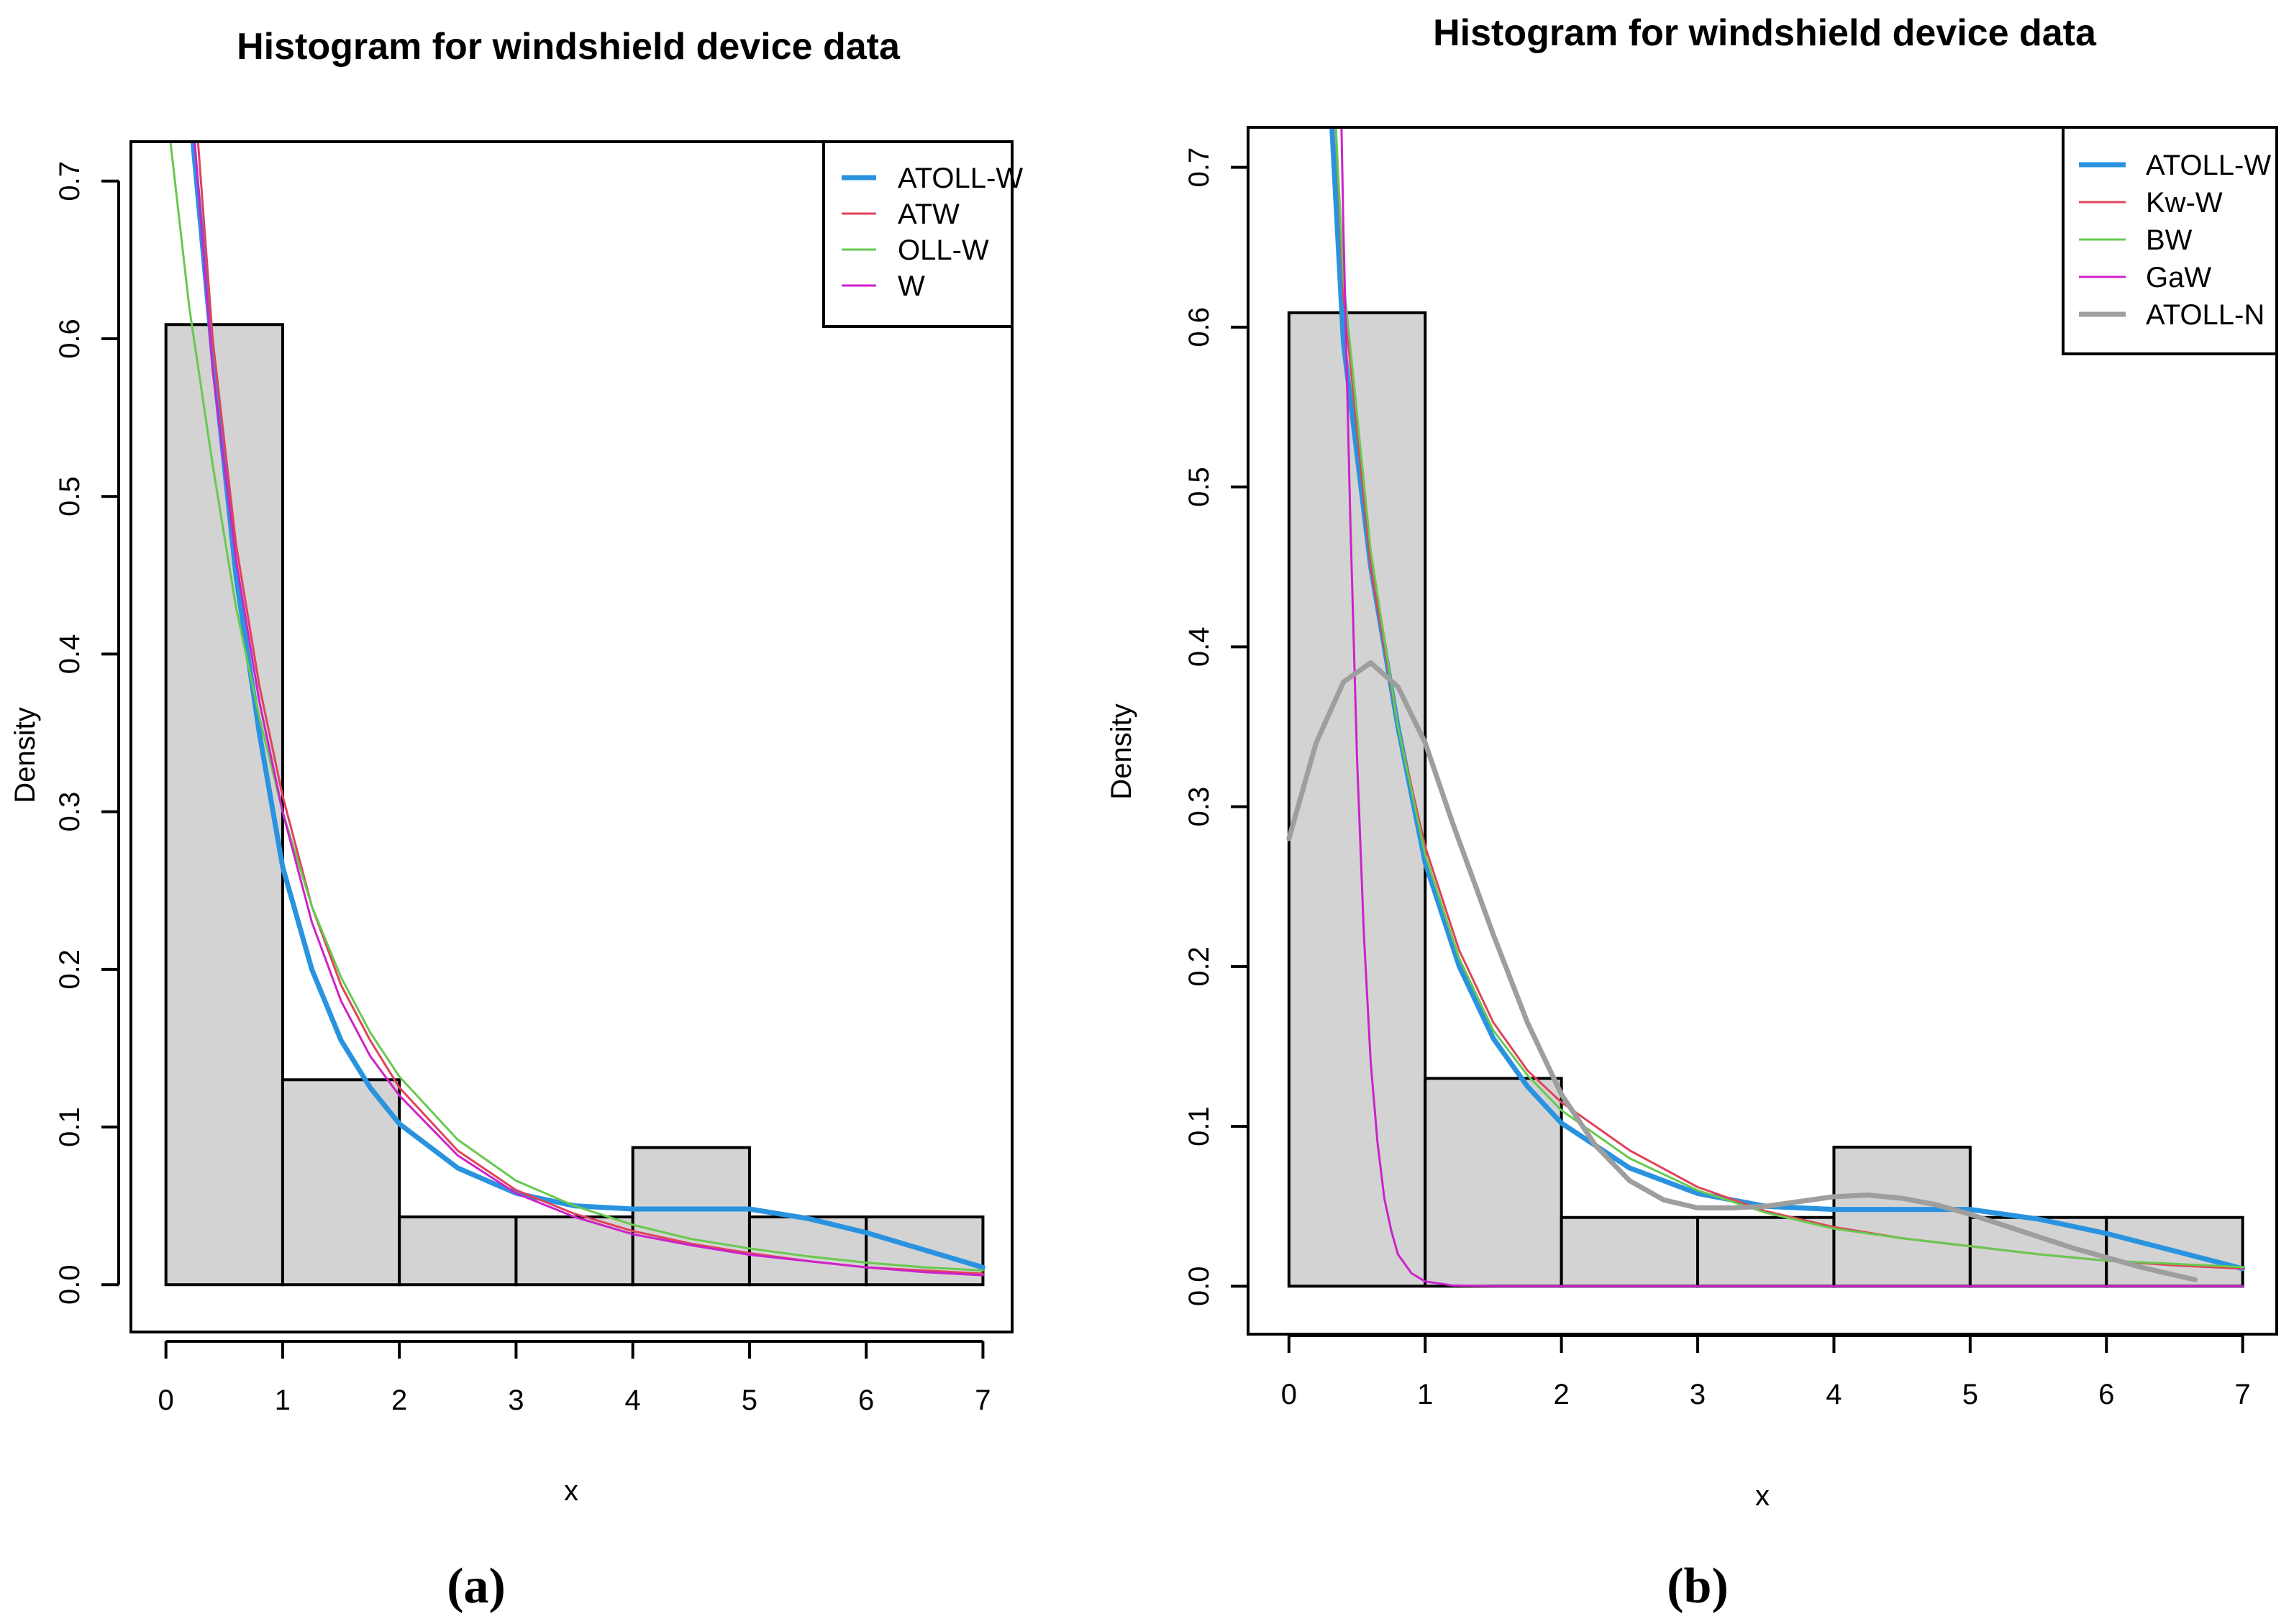 Image resolution: width=2294 pixels, height=1624 pixels. Describe the element at coordinates (1698, 1586) in the screenshot. I see `panel-label-b: (b)` at that location.